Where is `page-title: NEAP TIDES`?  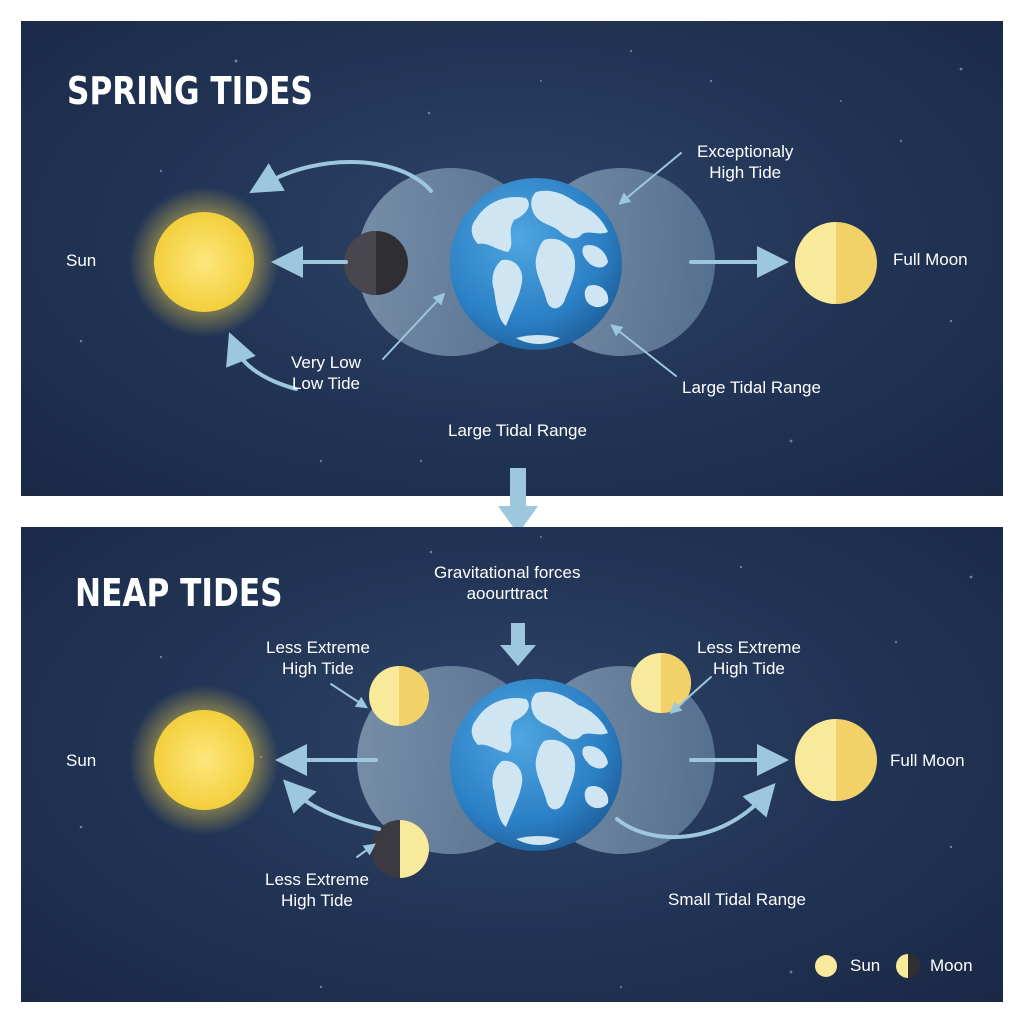
page-title: NEAP TIDES is located at coordinates (179, 593).